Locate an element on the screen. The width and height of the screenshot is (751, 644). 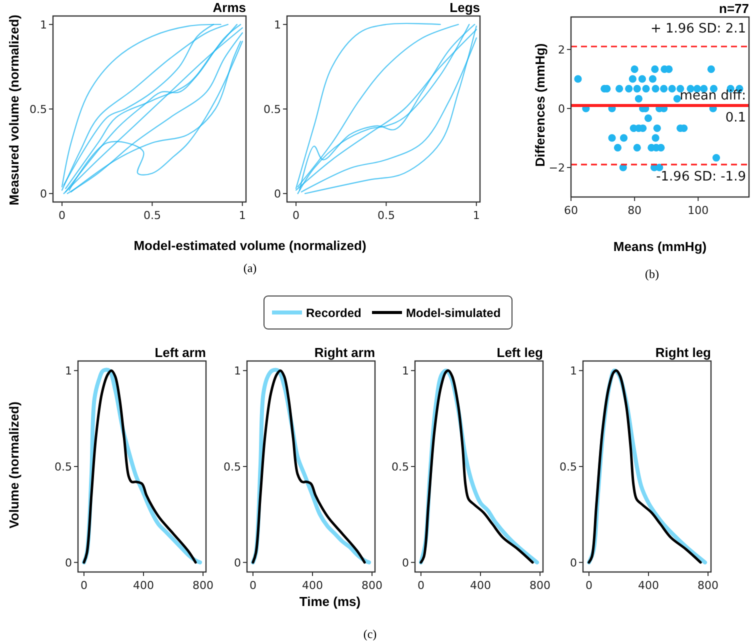
chart-title: Legs is located at coordinates (465, 7).